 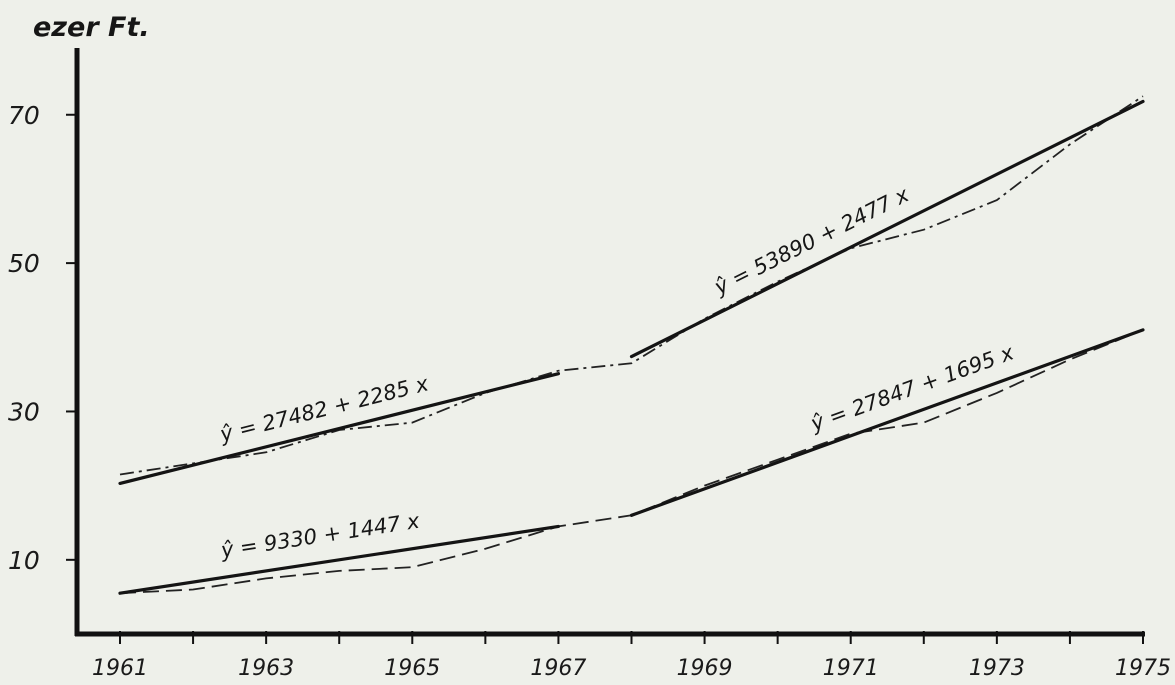 What do you see at coordinates (24, 560) in the screenshot?
I see `y-tick-label: 10` at bounding box center [24, 560].